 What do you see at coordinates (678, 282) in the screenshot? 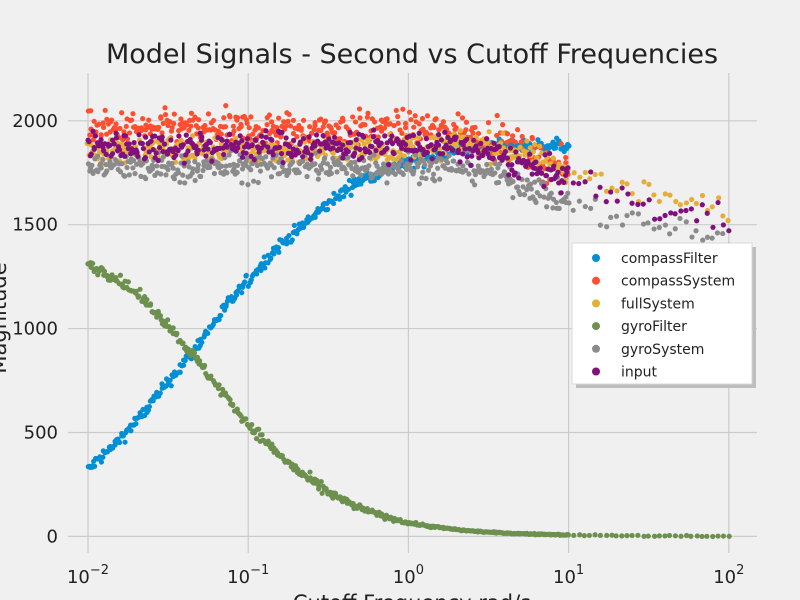
I see `legend-label-compassSystem: compassSystem` at bounding box center [678, 282].